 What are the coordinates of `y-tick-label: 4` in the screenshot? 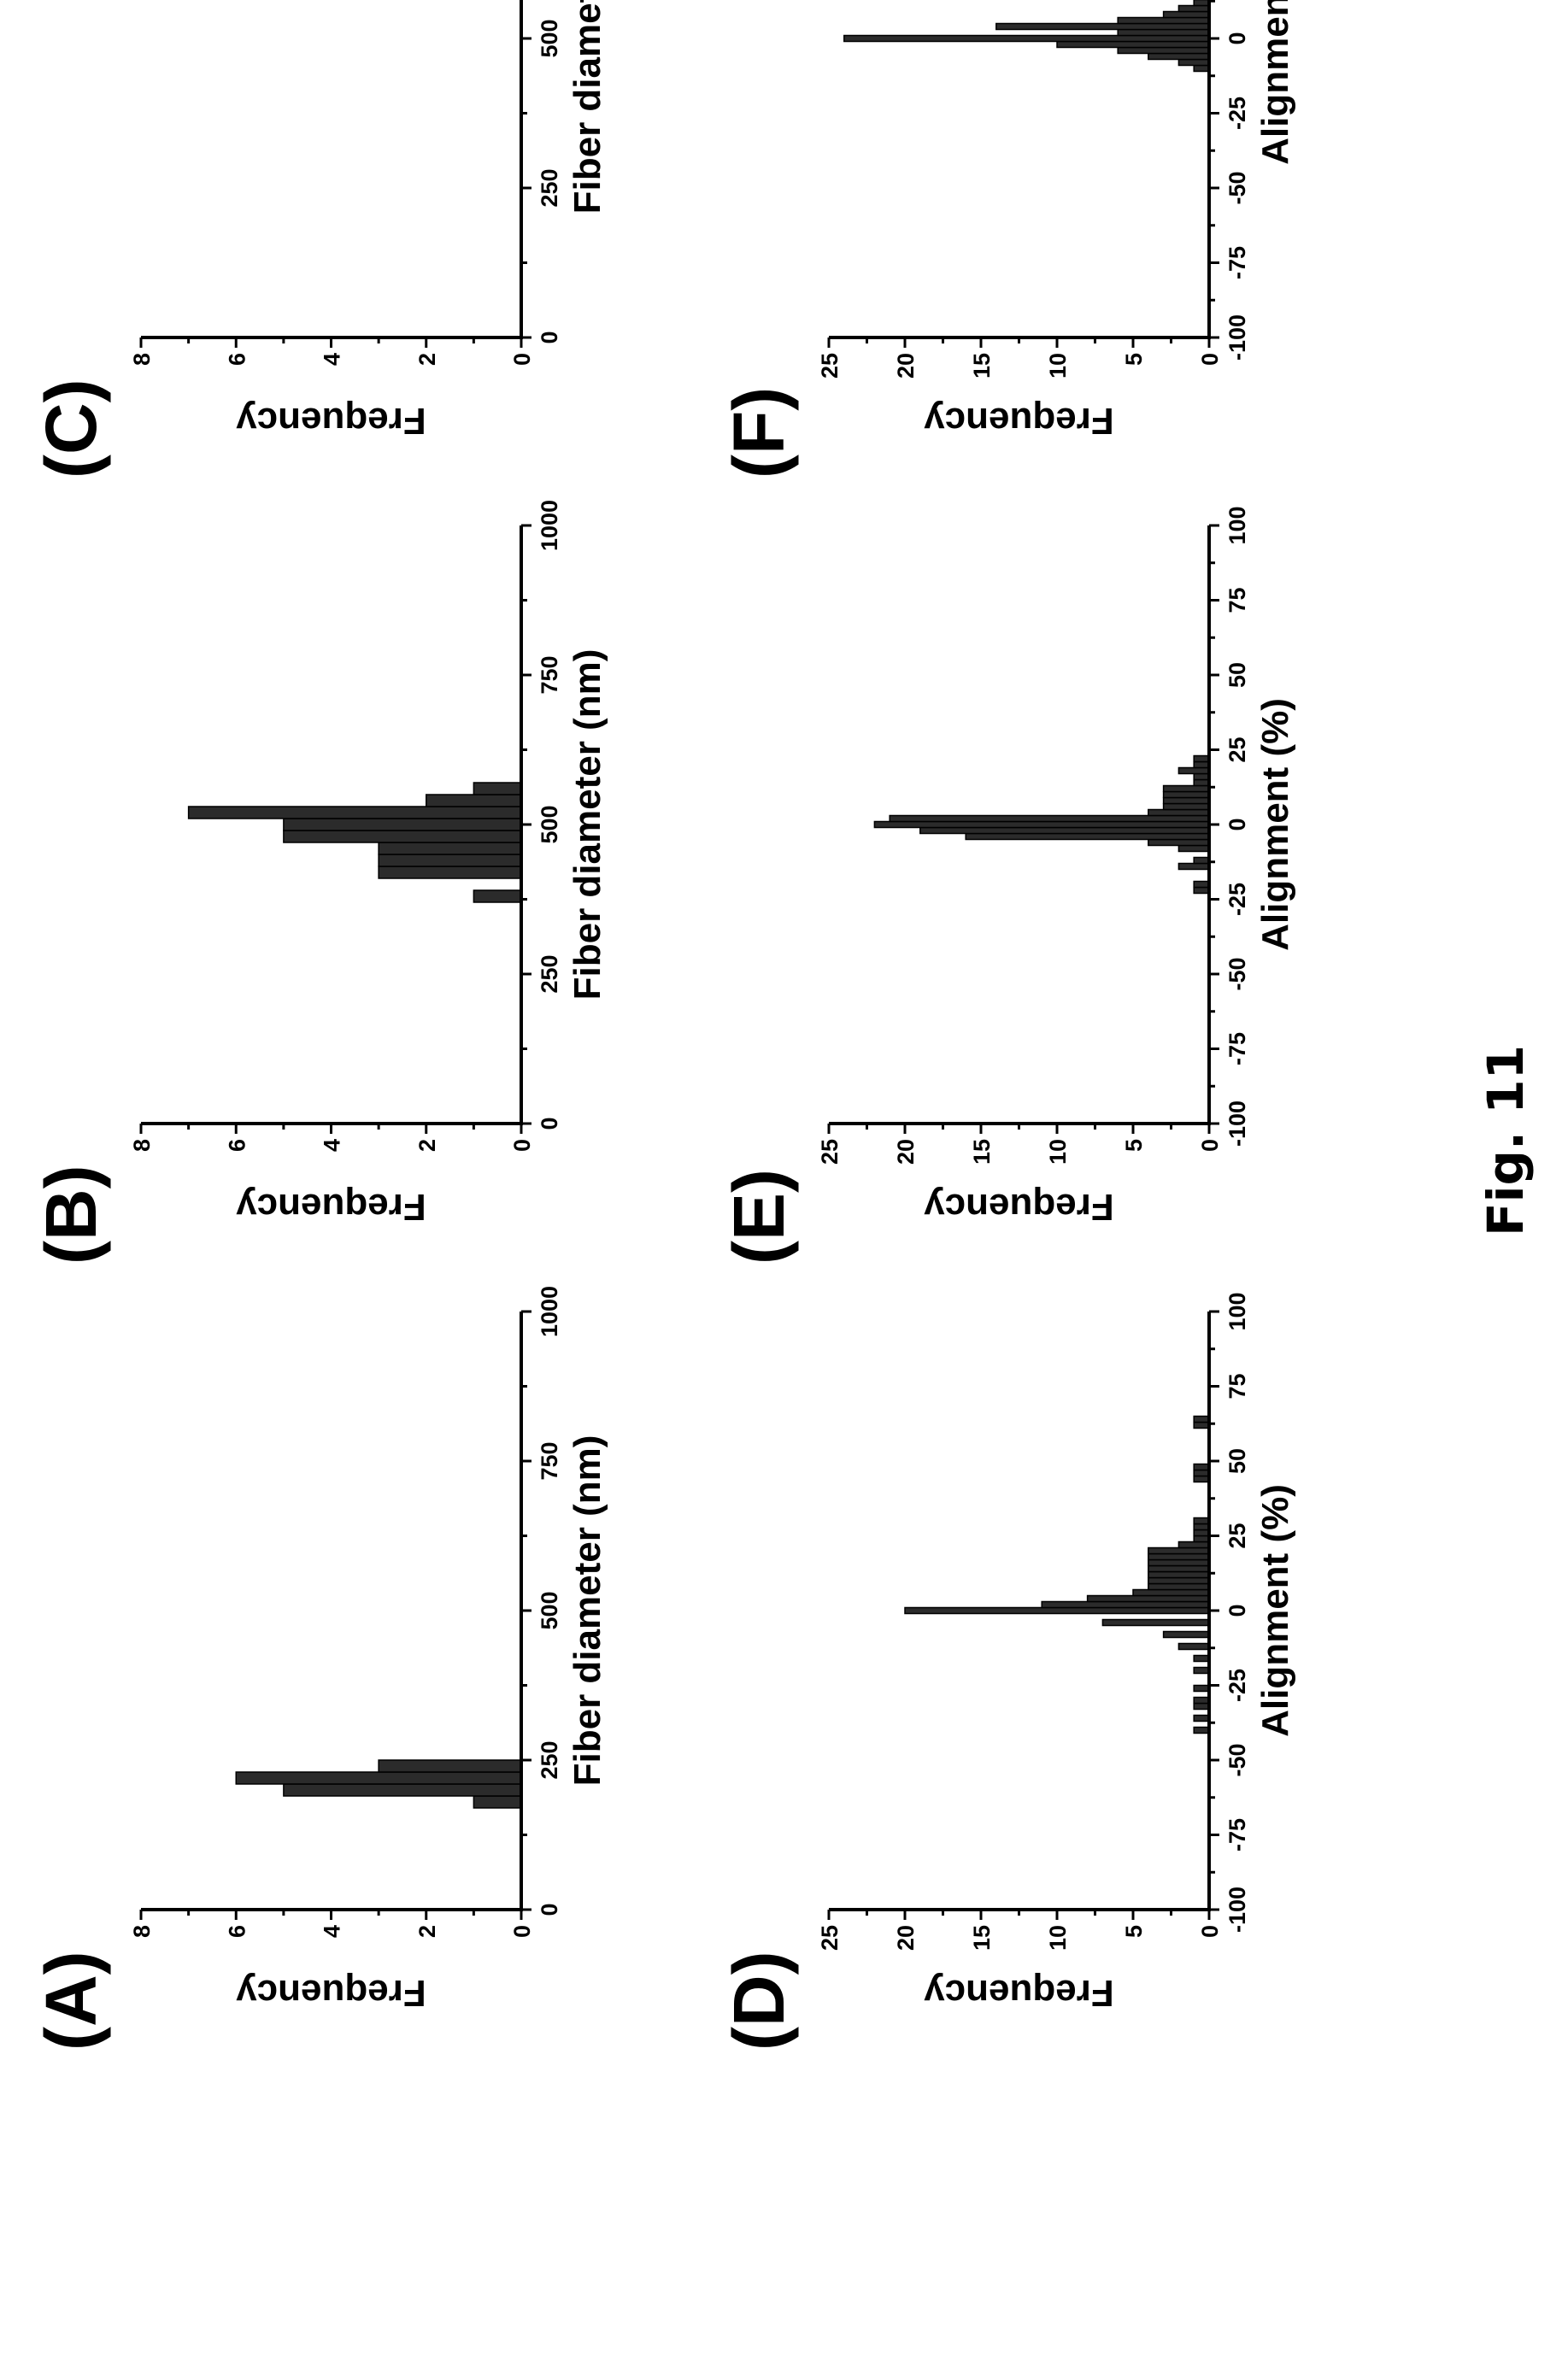 It's located at (332, 1932).